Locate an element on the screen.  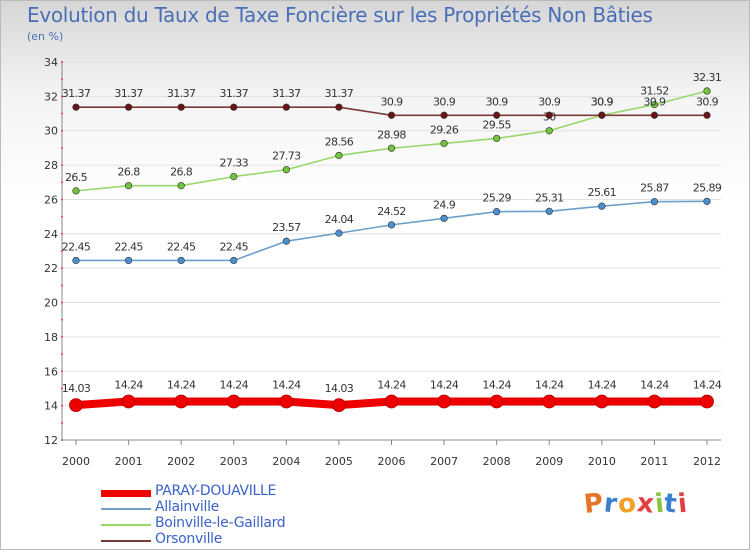
y-tick-label: 18 is located at coordinates (51, 337).